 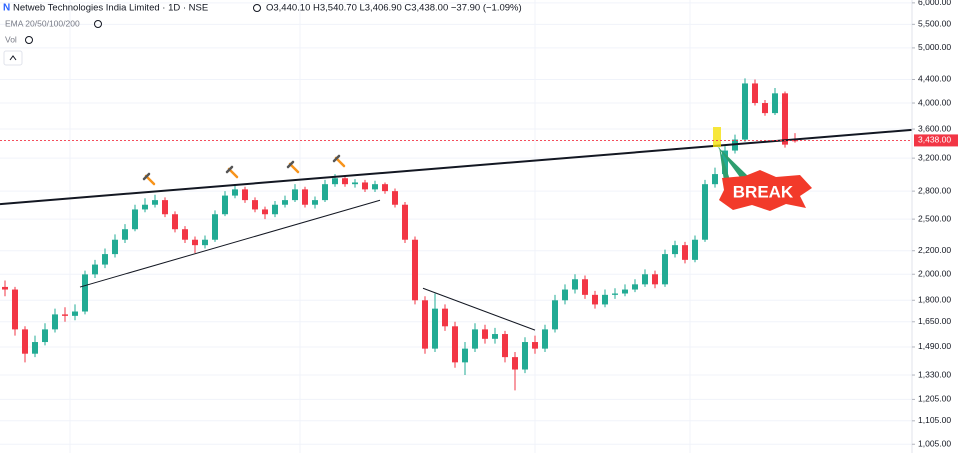 What do you see at coordinates (934, 250) in the screenshot?
I see `y-tick-label: 2,200.00` at bounding box center [934, 250].